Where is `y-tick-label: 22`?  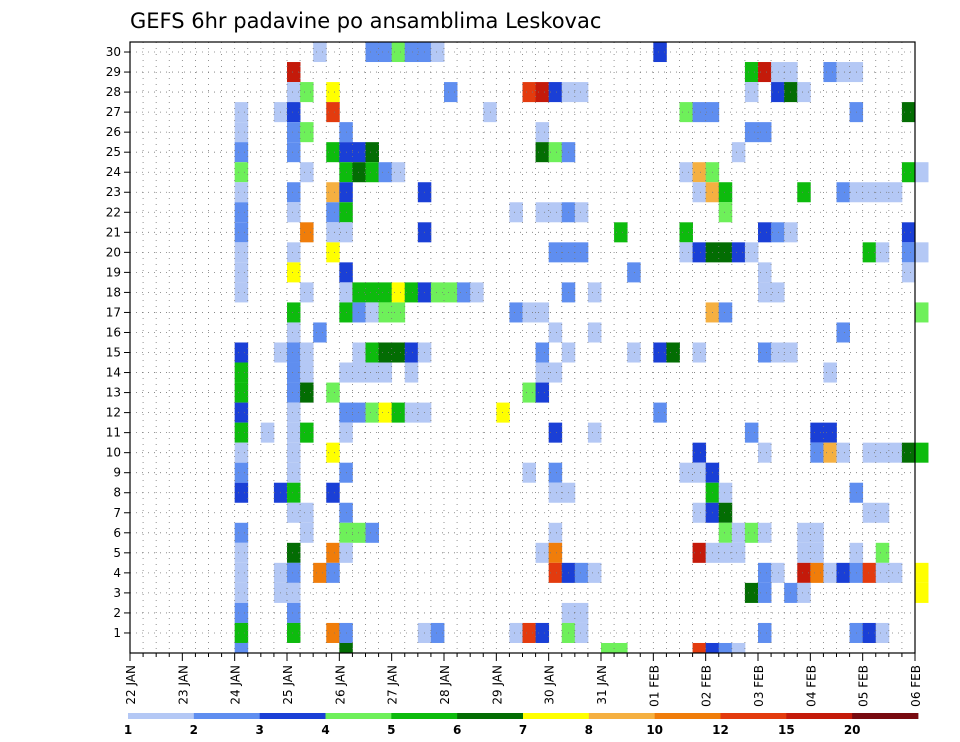 y-tick-label: 22 is located at coordinates (113, 212).